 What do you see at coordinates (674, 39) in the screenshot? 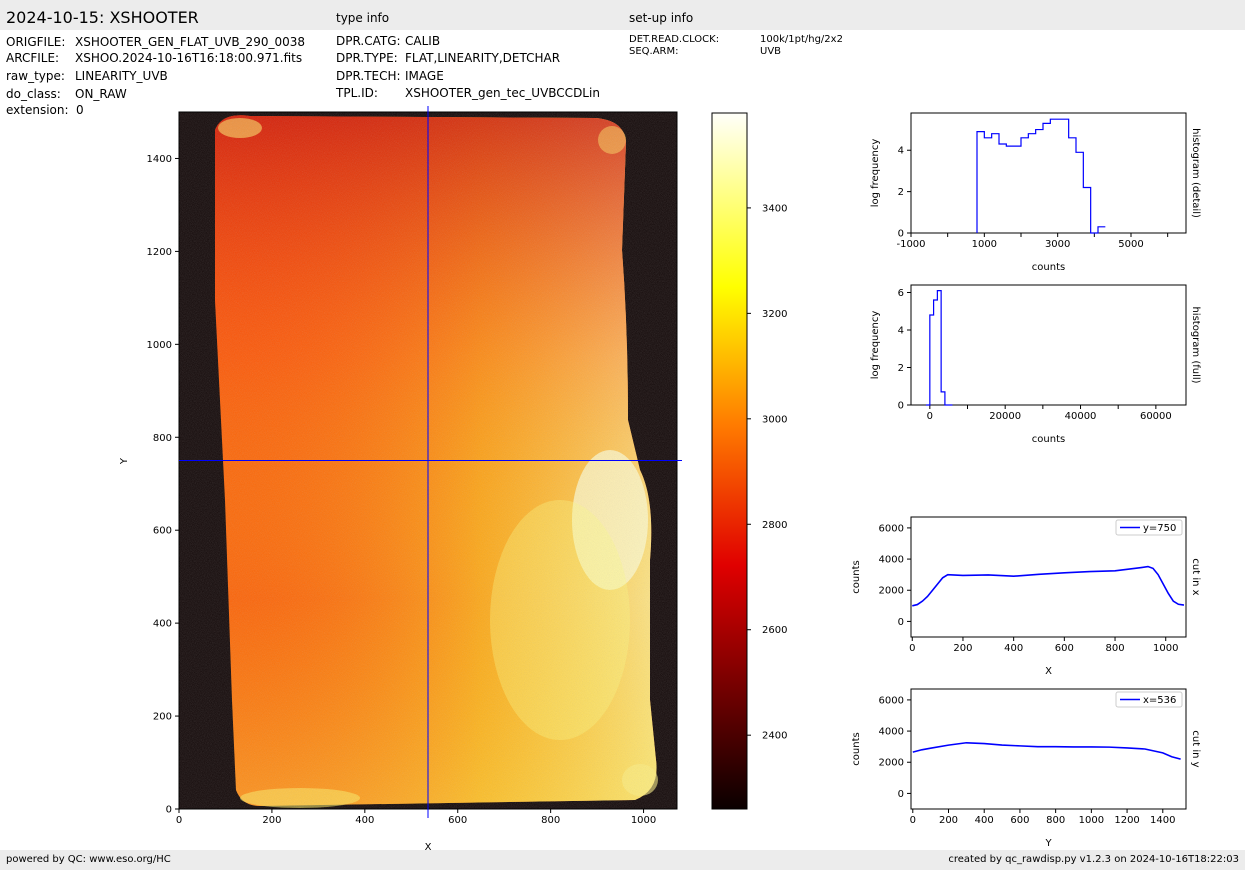
I see `det-read-clock-key: DET.READ.CLOCK:` at bounding box center [674, 39].